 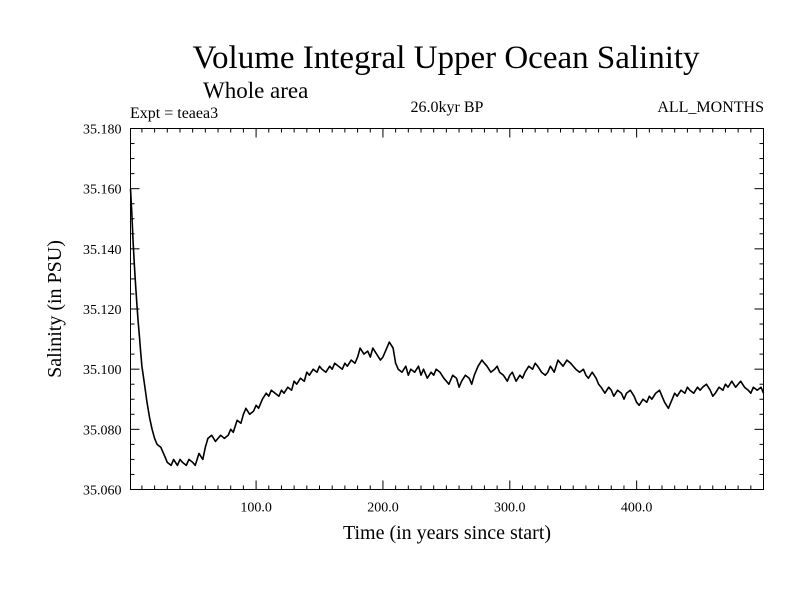 What do you see at coordinates (102, 190) in the screenshot?
I see `y-tick-label: 35.160` at bounding box center [102, 190].